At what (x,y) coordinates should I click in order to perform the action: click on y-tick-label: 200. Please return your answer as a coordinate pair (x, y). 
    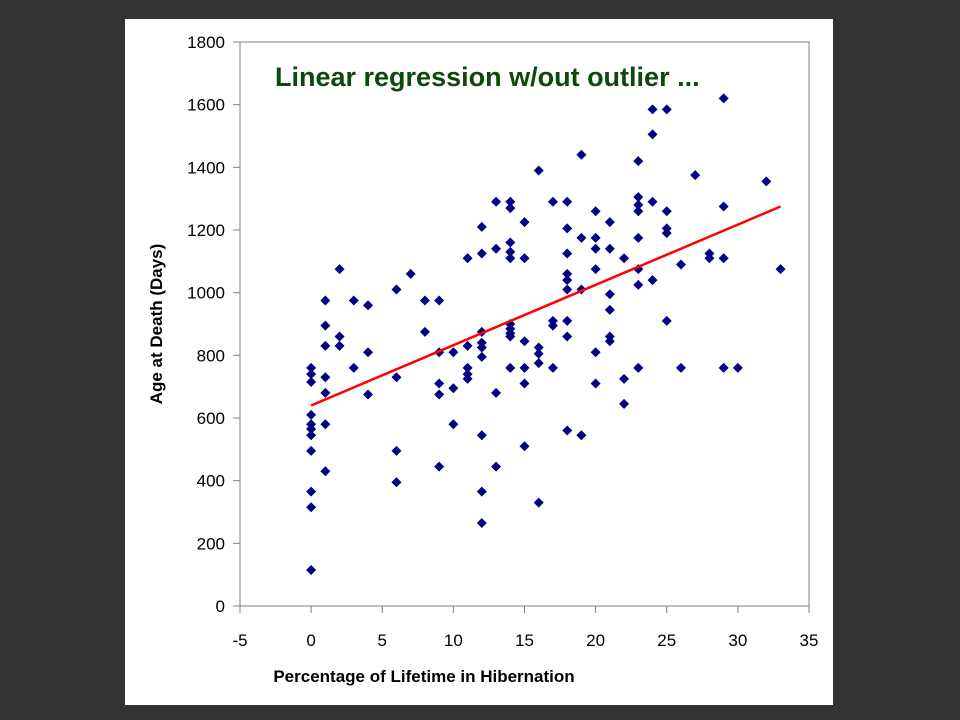
    Looking at the image, I should click on (211, 543).